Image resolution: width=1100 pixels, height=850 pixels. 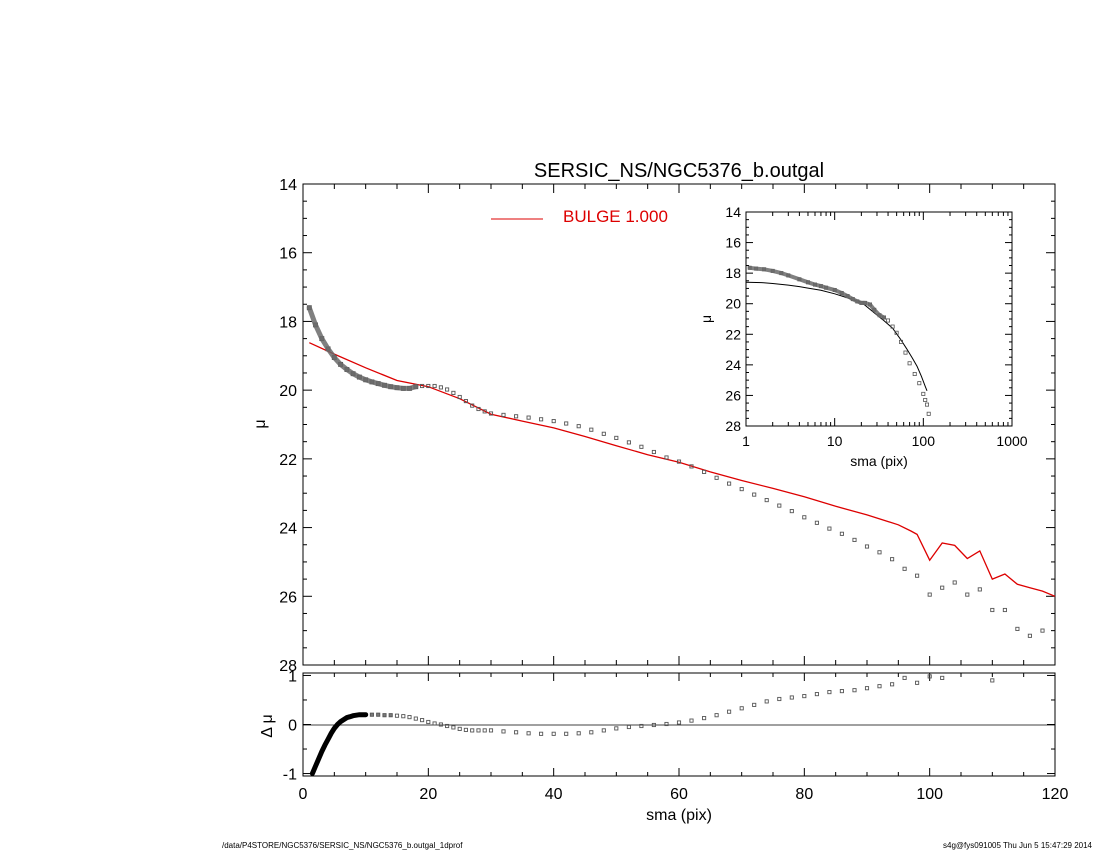 I want to click on inset-model-path, so click(x=836, y=336).